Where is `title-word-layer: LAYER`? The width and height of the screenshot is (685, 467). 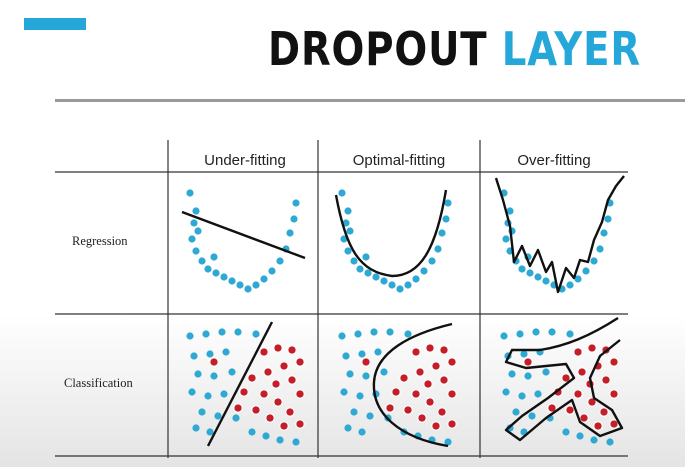
title-word-layer: LAYER is located at coordinates (571, 49).